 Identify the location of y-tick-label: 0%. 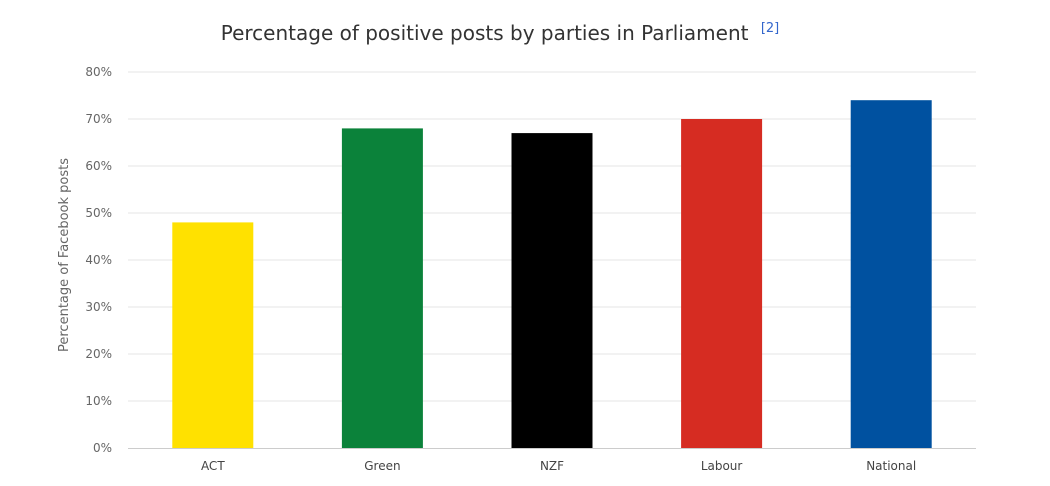
(102, 448).